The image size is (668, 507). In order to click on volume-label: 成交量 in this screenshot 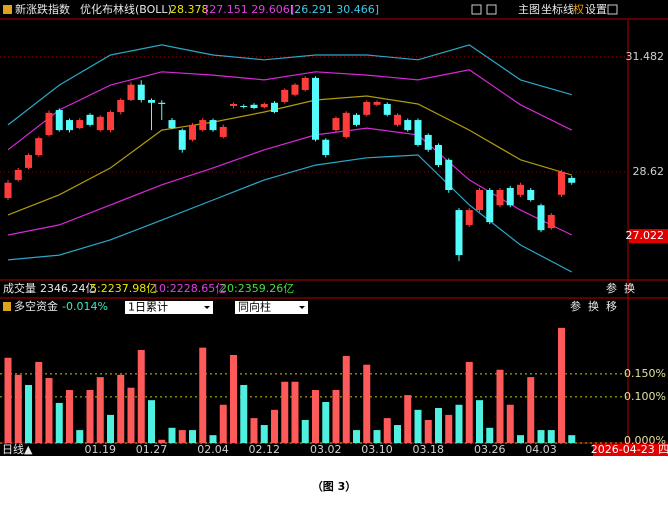, I will do `click(19, 288)`.